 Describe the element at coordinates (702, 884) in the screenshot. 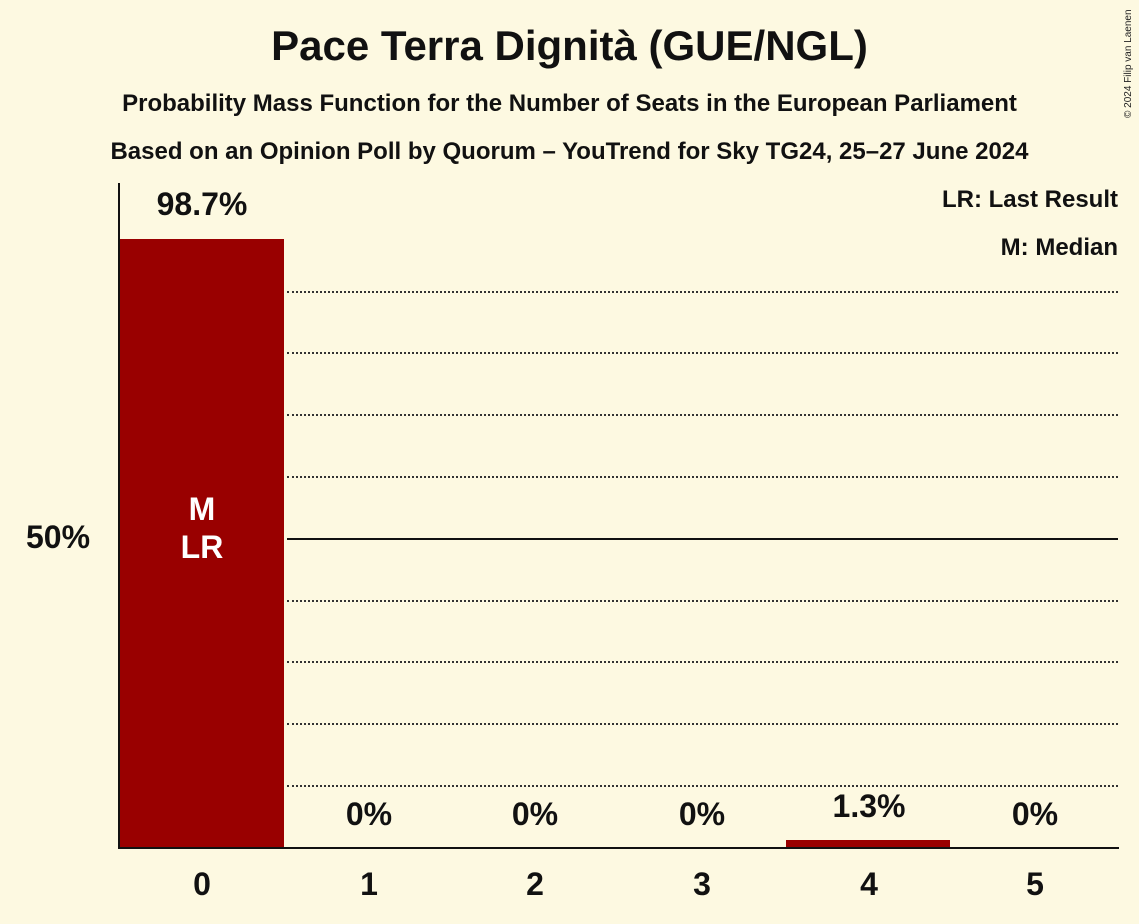

I see `x-tick-3: 3` at that location.